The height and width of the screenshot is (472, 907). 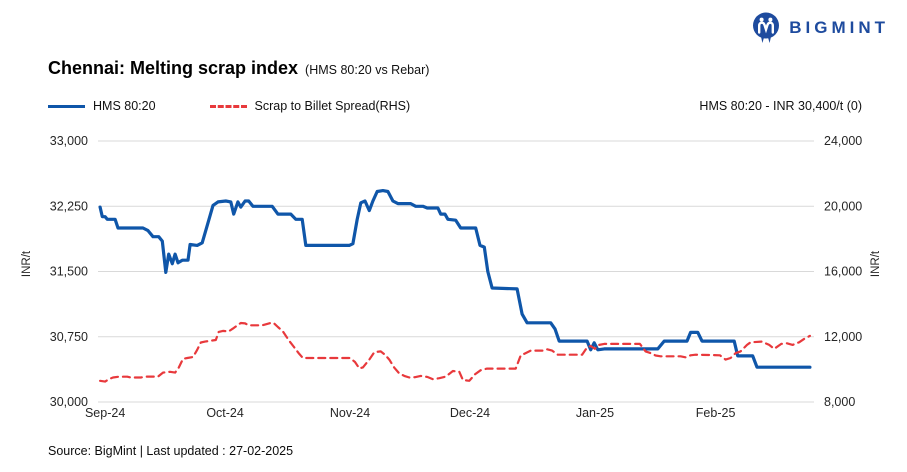 What do you see at coordinates (66, 106) in the screenshot?
I see `legend-swatch-solid-line` at bounding box center [66, 106].